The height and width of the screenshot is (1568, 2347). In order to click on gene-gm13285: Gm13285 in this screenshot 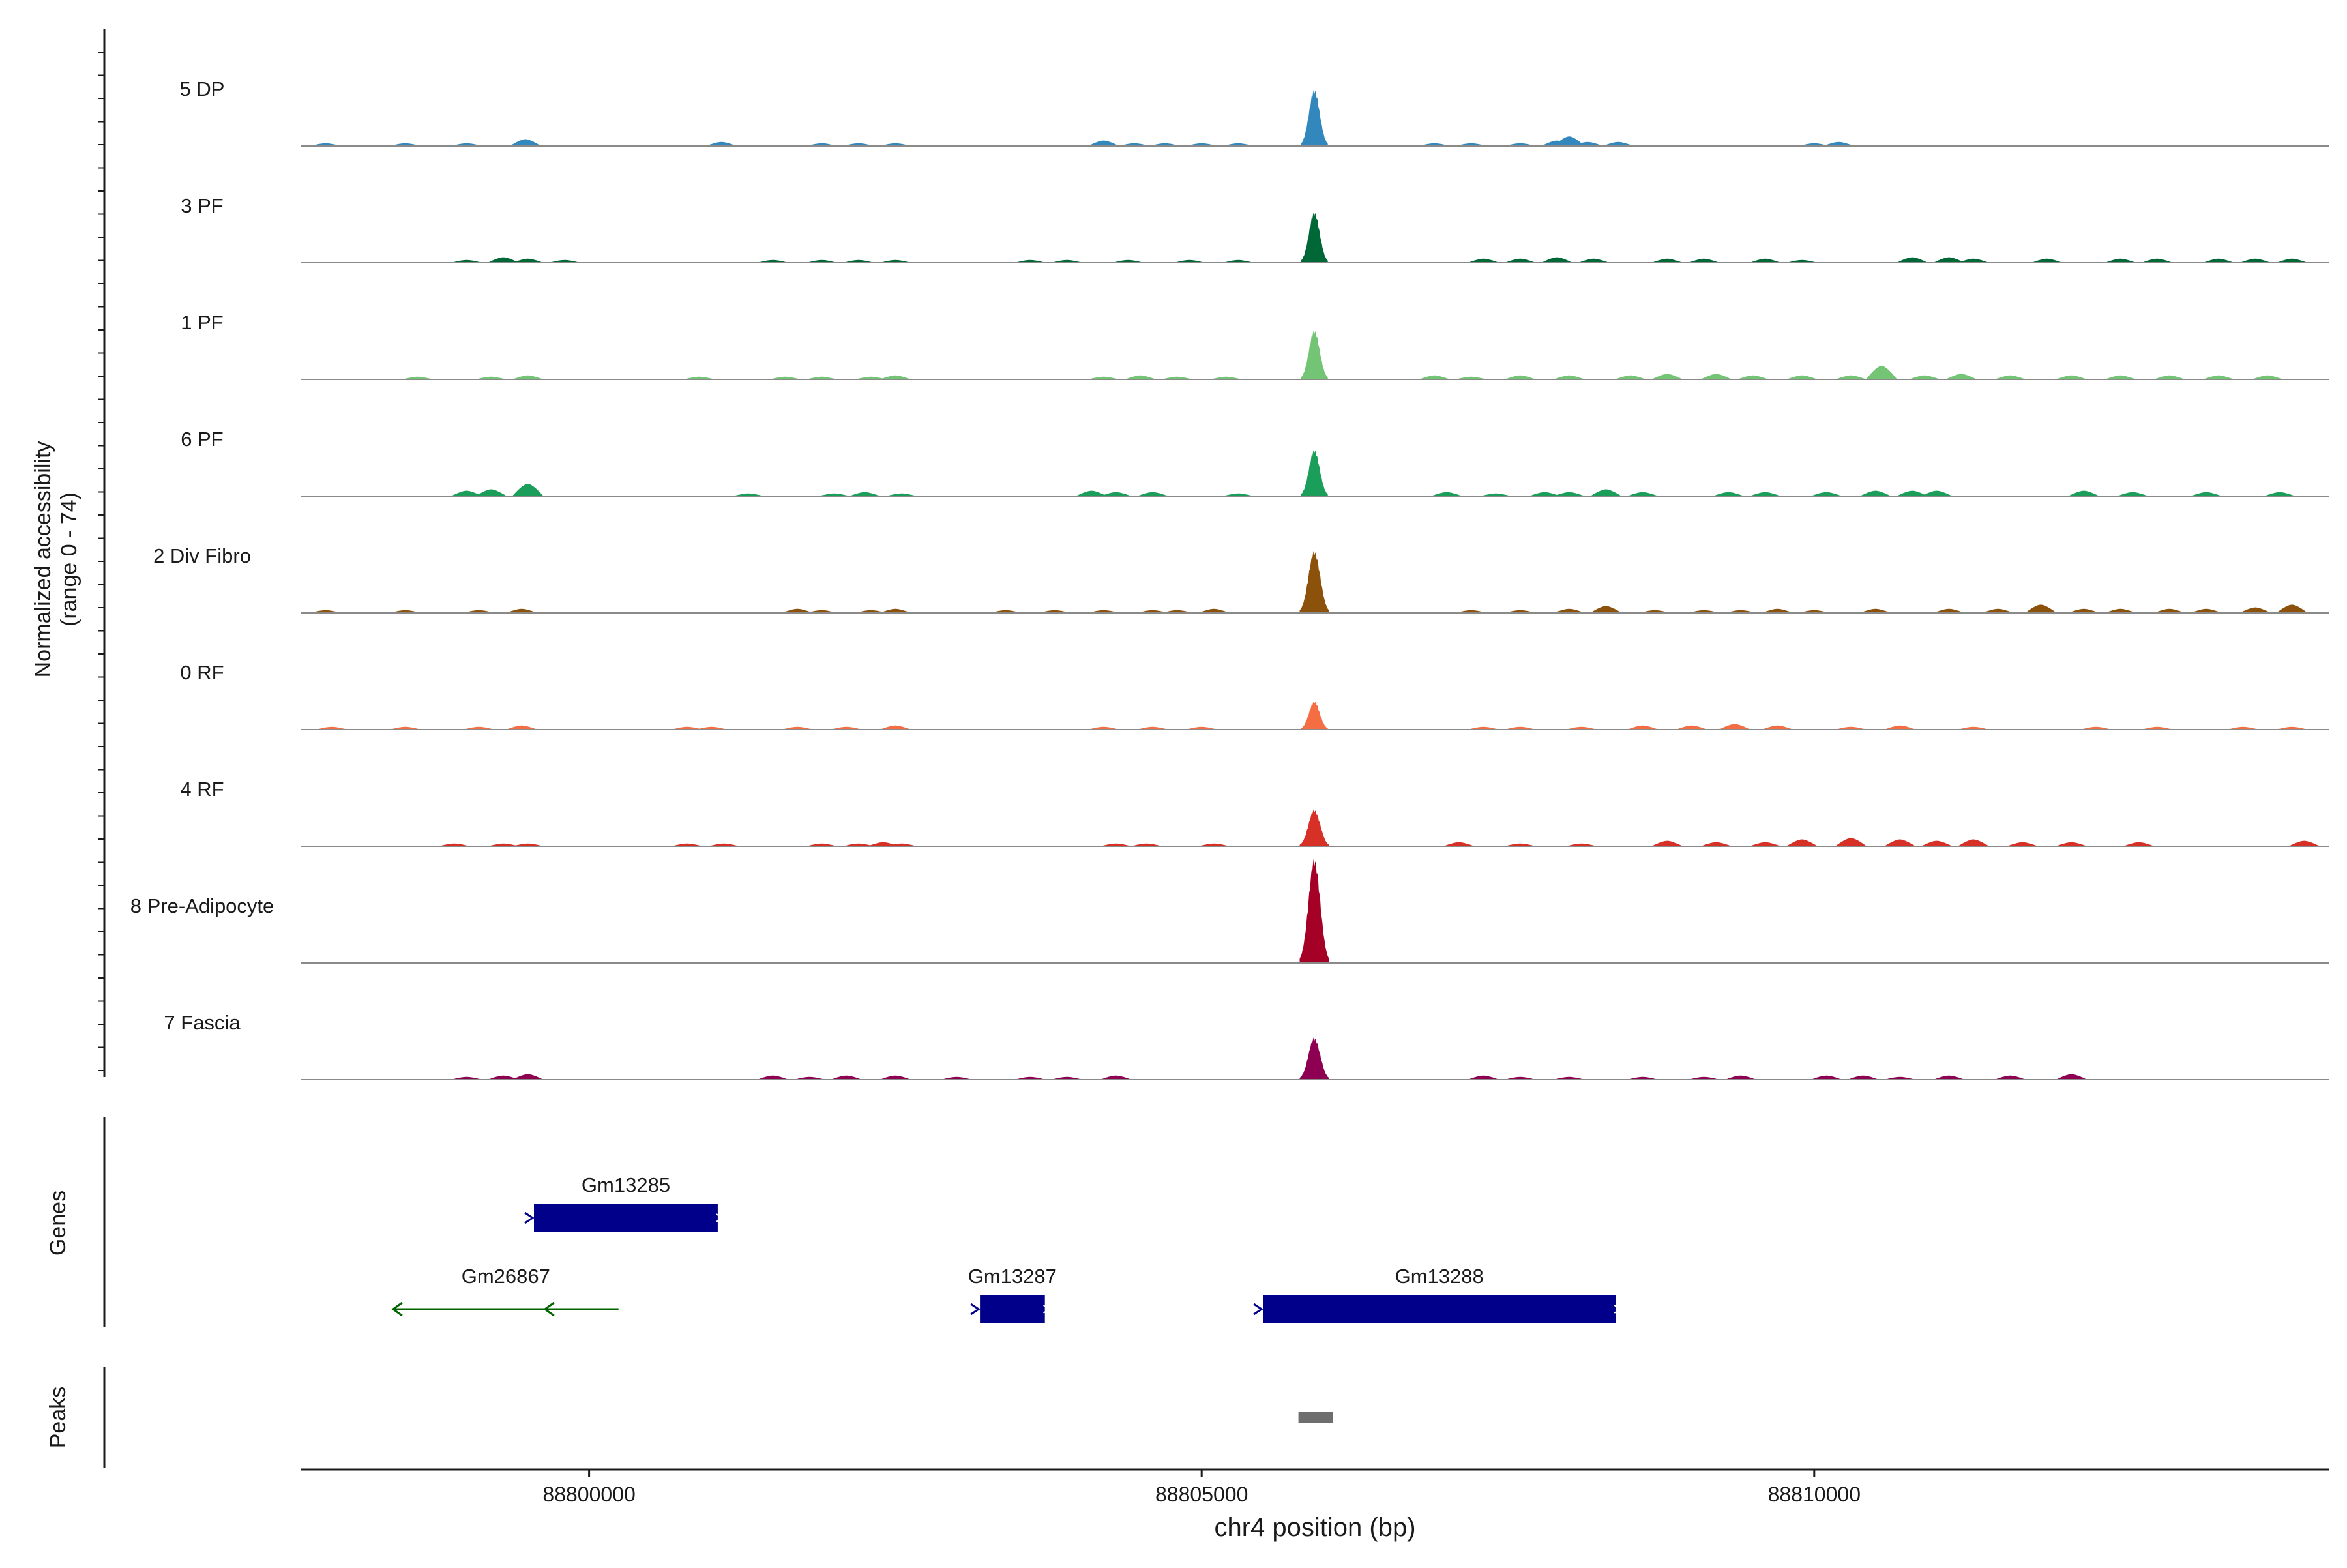, I will do `click(623, 1203)`.